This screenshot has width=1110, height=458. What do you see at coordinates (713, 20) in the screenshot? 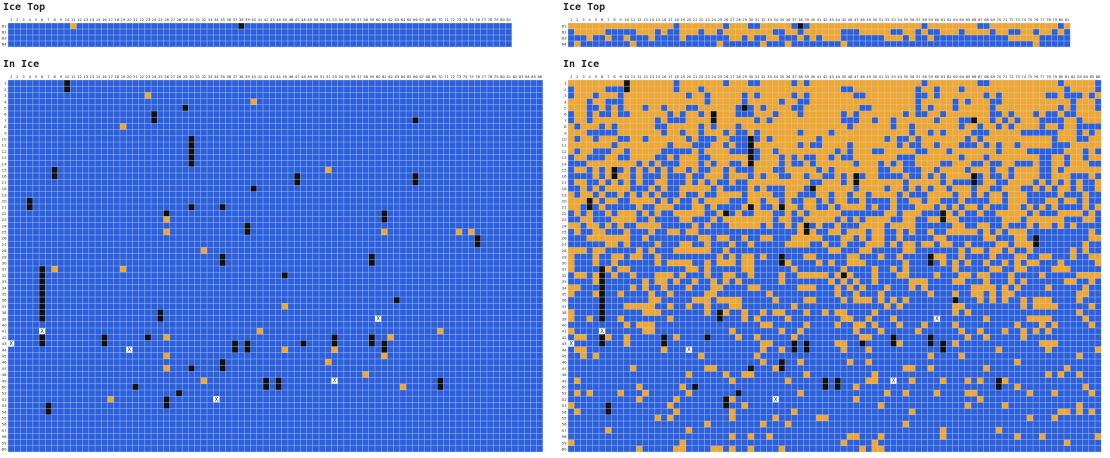
I see `column-label: 24` at bounding box center [713, 20].